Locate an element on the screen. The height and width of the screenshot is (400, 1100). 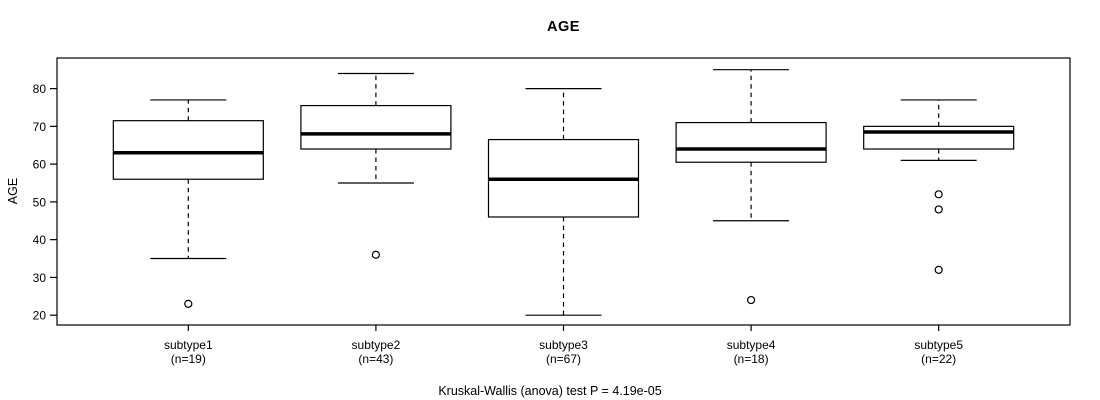
chart-title: AGE is located at coordinates (563, 27).